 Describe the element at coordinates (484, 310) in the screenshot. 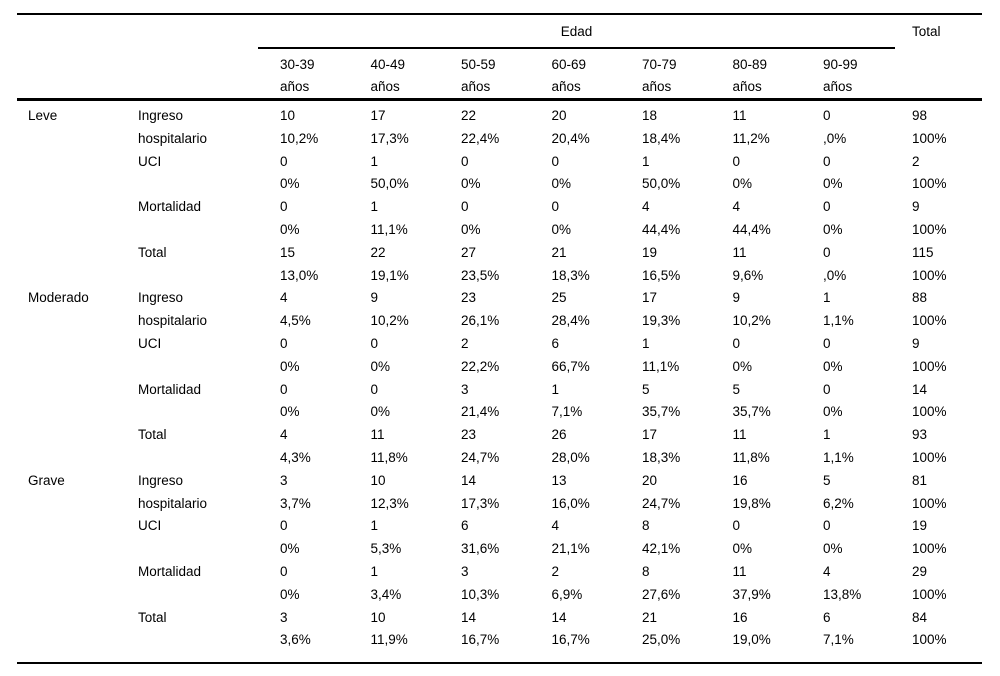

I see `data-cell: 23 26,1%` at that location.